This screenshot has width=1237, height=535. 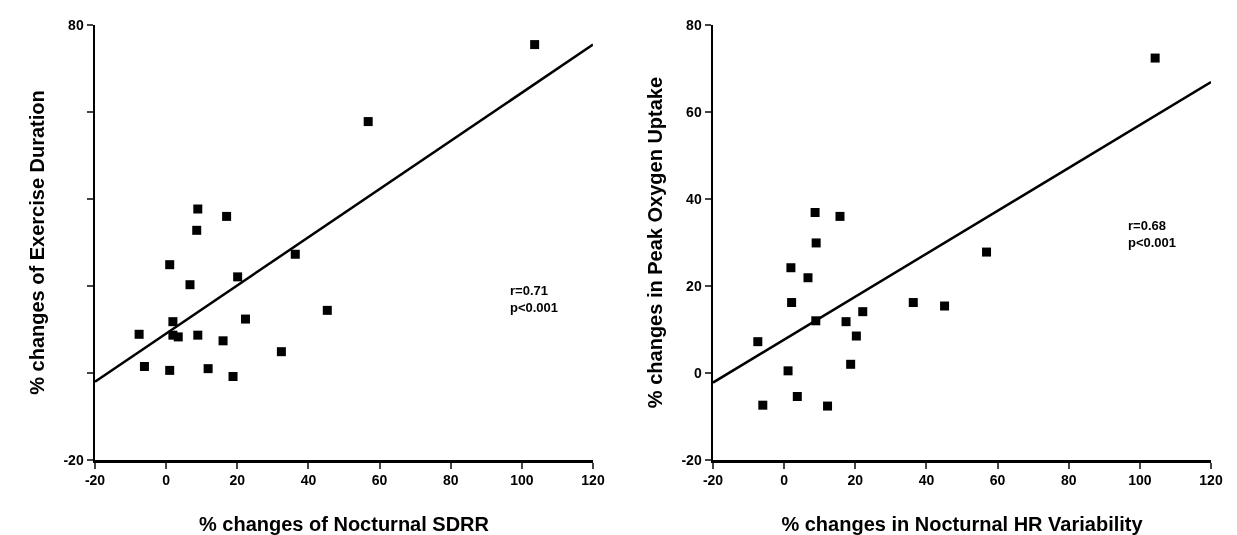 What do you see at coordinates (697, 372) in the screenshot?
I see `y-tick-label: 0` at bounding box center [697, 372].